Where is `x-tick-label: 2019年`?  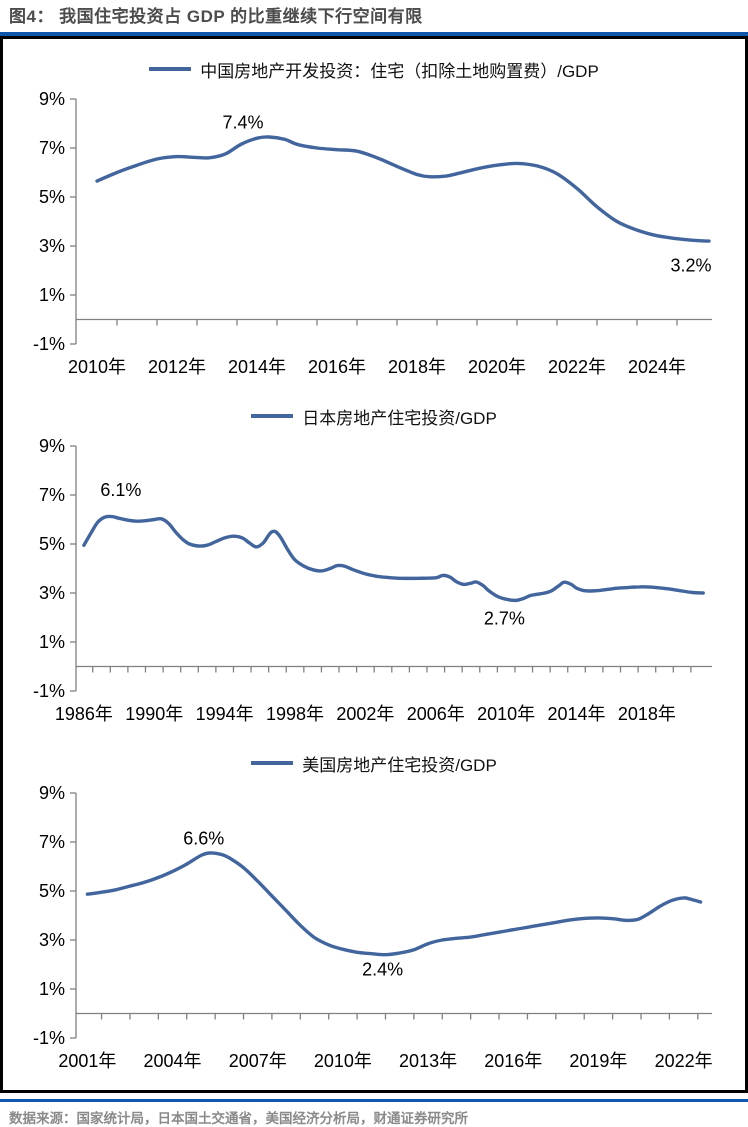
x-tick-label: 2019年 is located at coordinates (598, 1061).